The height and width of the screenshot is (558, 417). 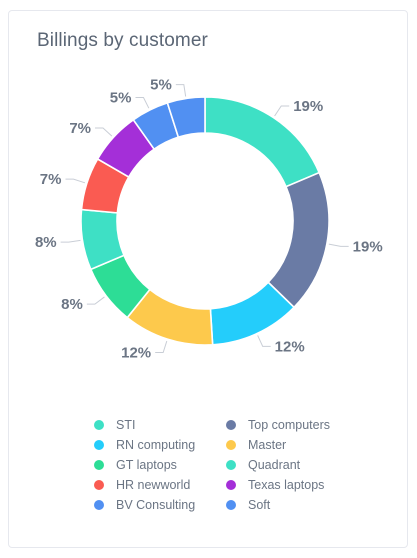 I want to click on legend-label: RN computing, so click(x=156, y=444).